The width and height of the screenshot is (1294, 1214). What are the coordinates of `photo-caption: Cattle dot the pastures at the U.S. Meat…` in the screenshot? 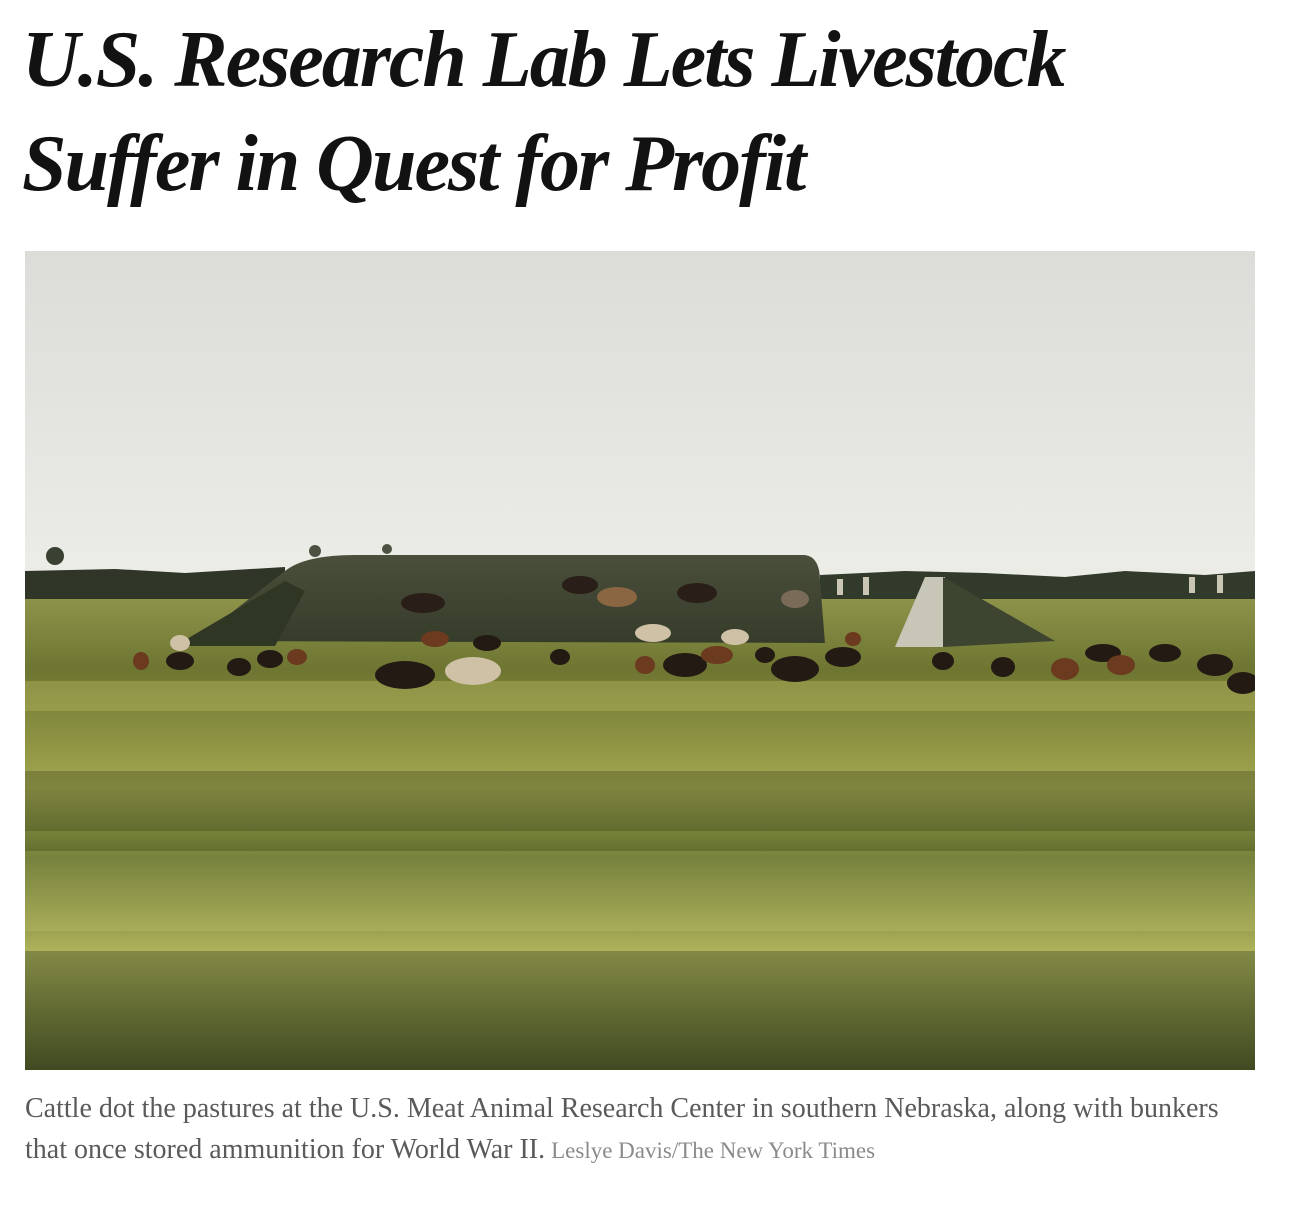 It's located at (640, 1129).